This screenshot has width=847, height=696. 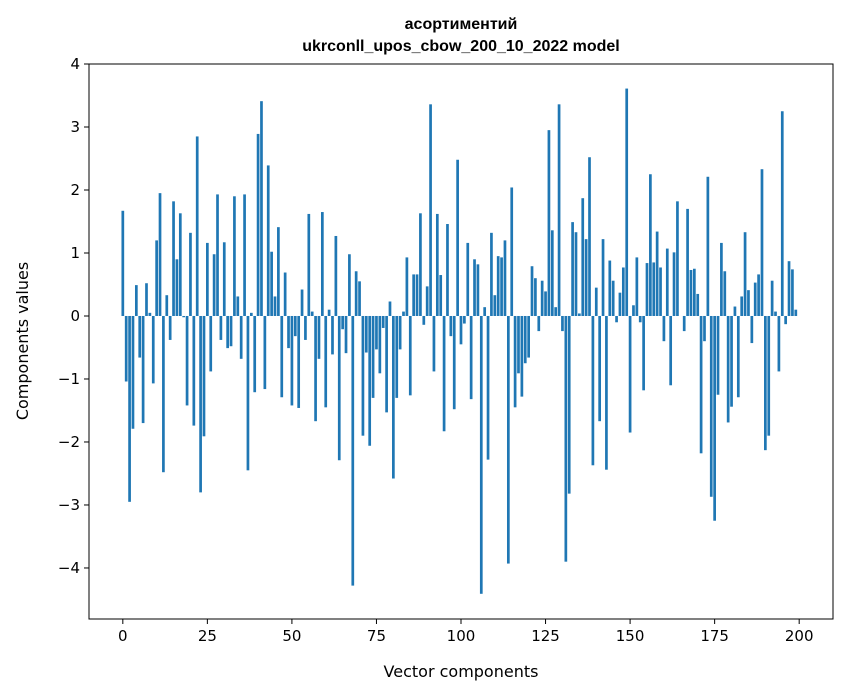 What do you see at coordinates (466, 632) in the screenshot?
I see `x-axis-ticks: 0 25 50 75 100 125 150 175 200` at bounding box center [466, 632].